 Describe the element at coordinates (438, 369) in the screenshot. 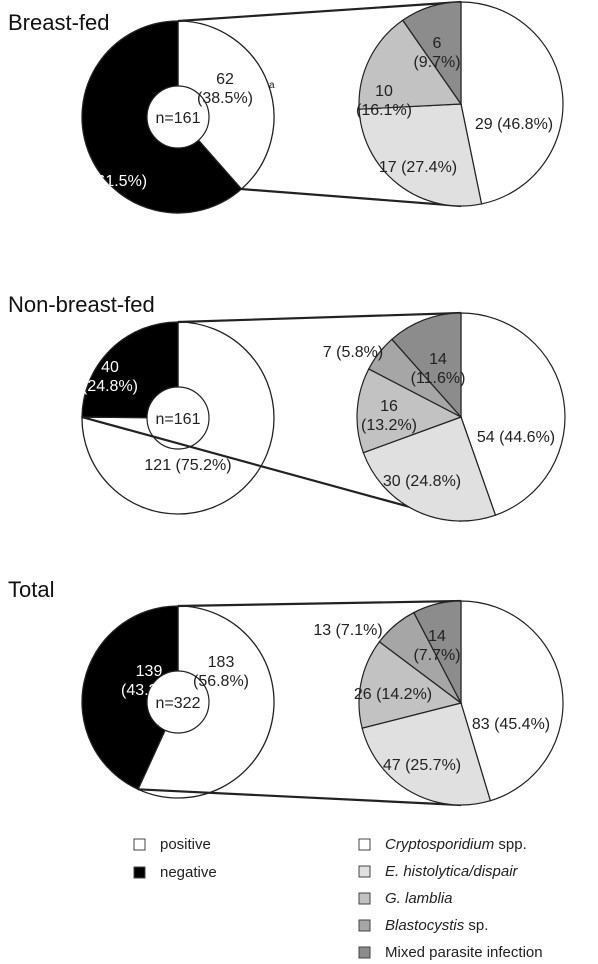

I see `breakdown-label-5: 14 (11.6%)` at that location.